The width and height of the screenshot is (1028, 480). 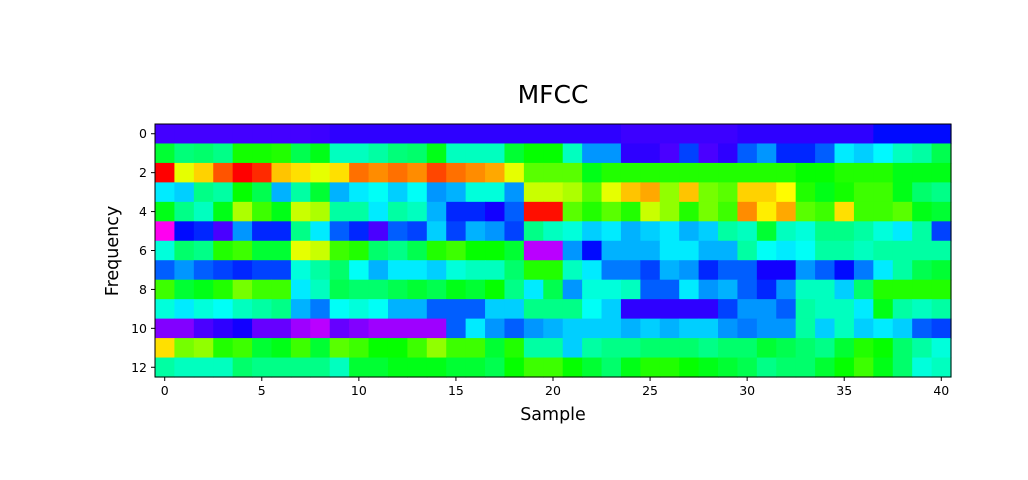 I want to click on x-tick-label: 30, so click(x=747, y=390).